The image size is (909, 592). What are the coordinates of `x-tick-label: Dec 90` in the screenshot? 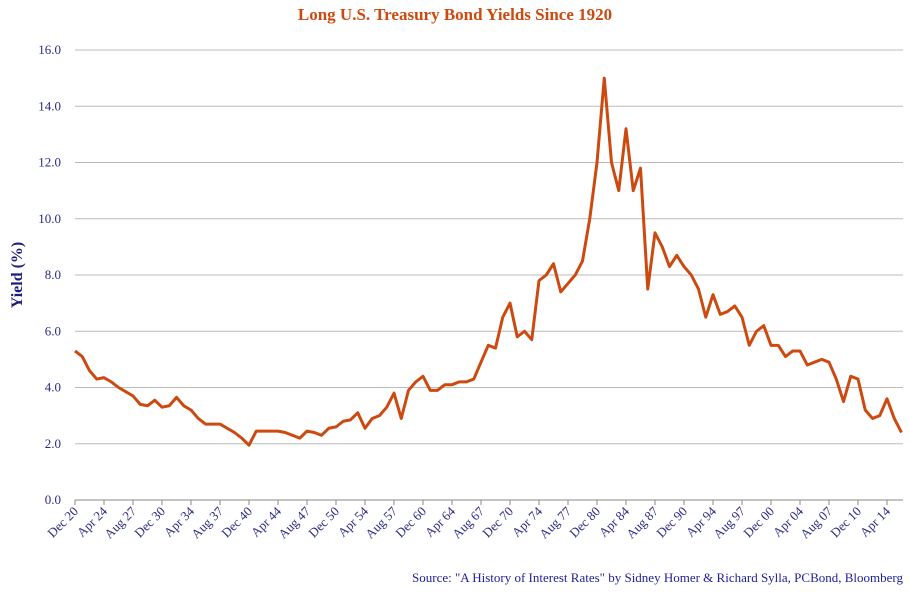 It's located at (671, 522).